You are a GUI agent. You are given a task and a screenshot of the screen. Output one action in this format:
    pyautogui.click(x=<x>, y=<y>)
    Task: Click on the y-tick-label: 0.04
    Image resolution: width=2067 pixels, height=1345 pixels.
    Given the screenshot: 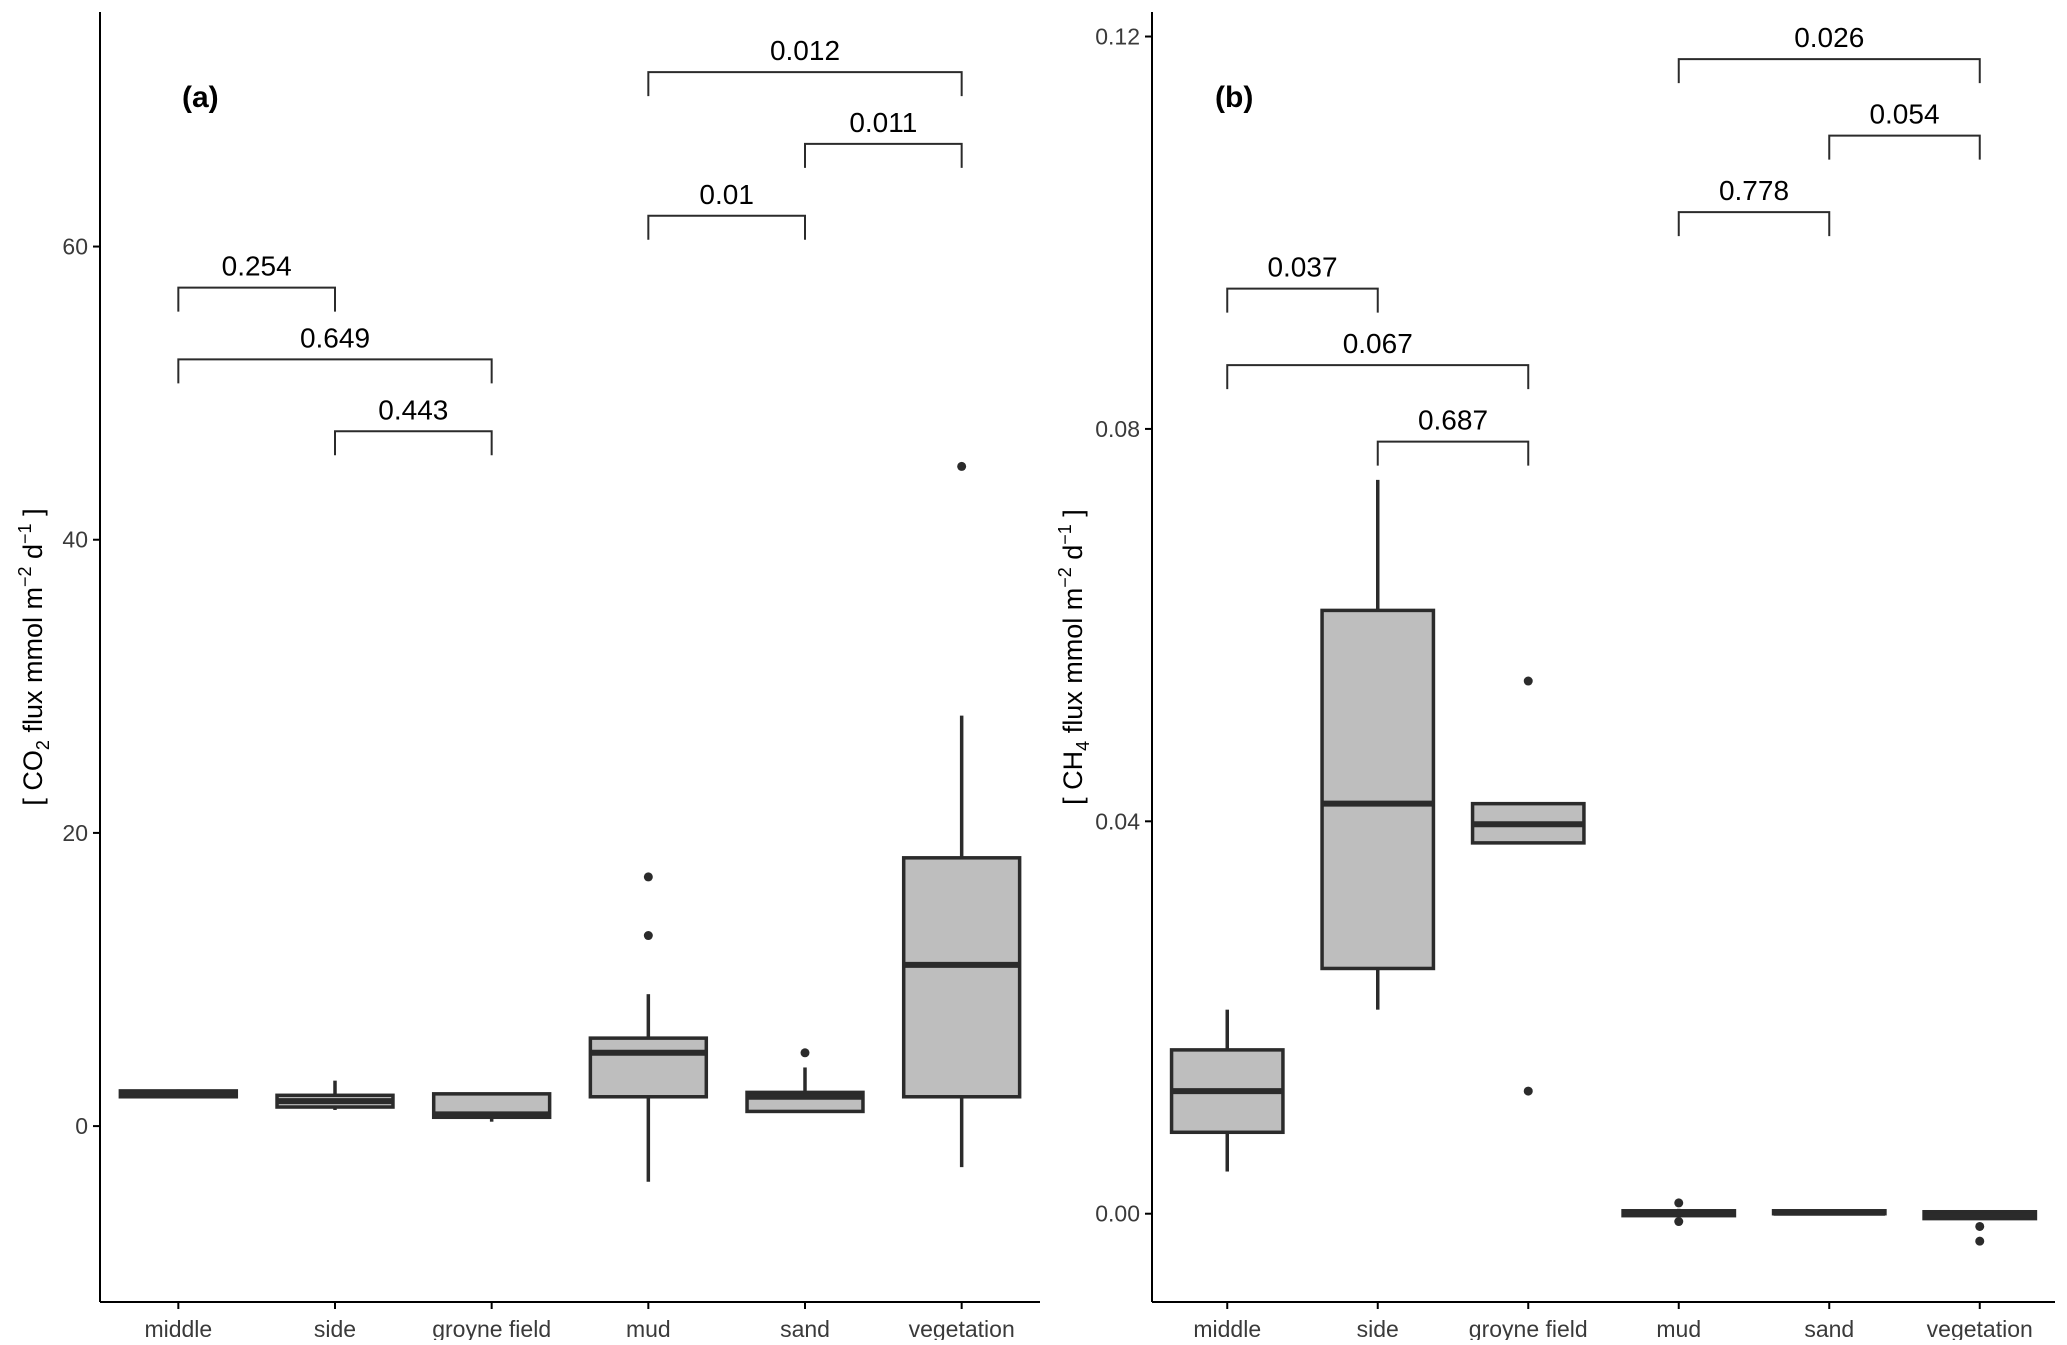 What is the action you would take?
    pyautogui.click(x=1117, y=821)
    